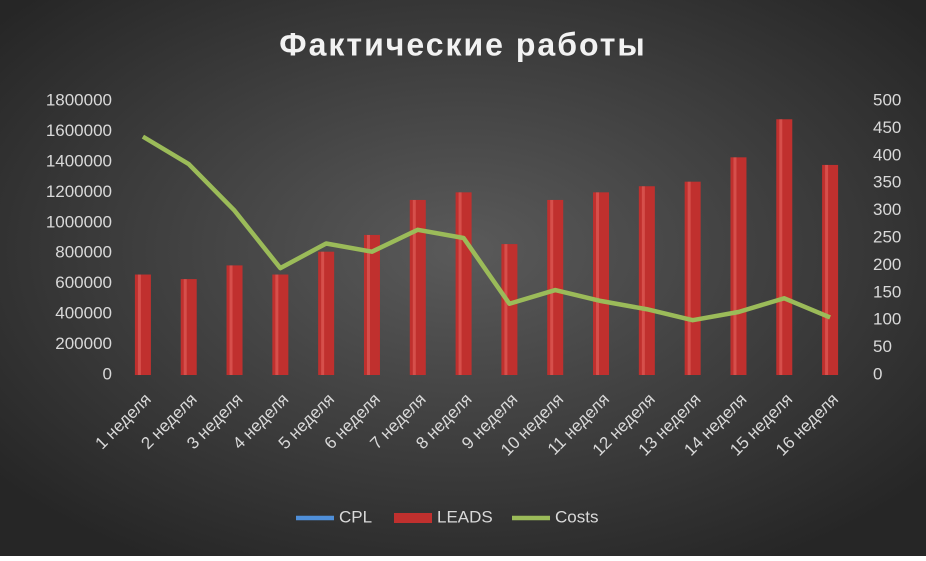  What do you see at coordinates (462, 44) in the screenshot?
I see `chart-title: Фактические работы` at bounding box center [462, 44].